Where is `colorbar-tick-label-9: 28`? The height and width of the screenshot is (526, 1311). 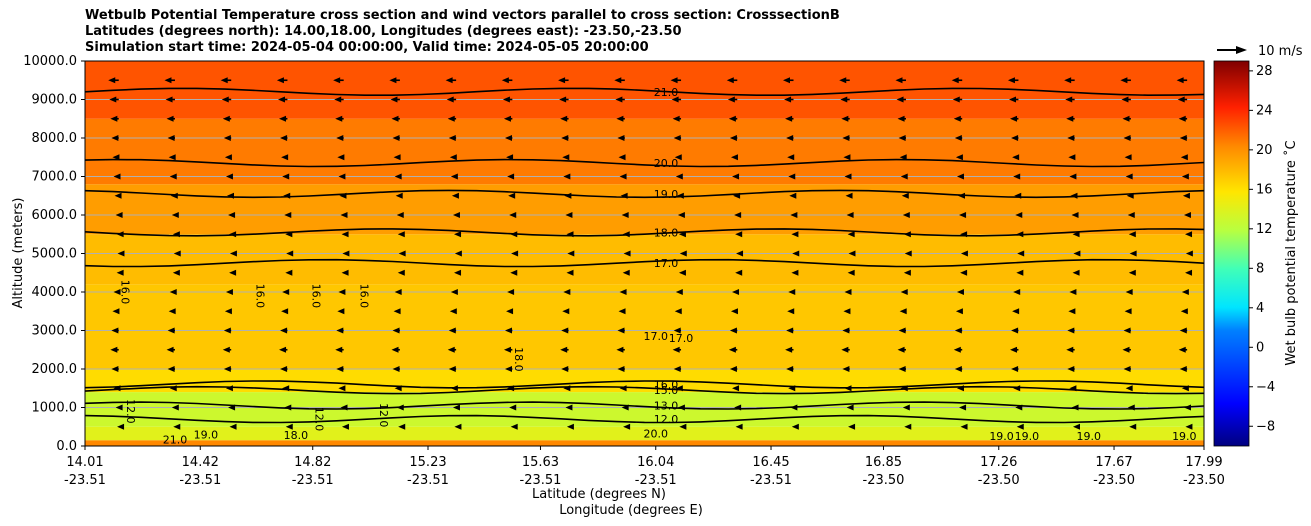 colorbar-tick-label-9: 28 is located at coordinates (1264, 71).